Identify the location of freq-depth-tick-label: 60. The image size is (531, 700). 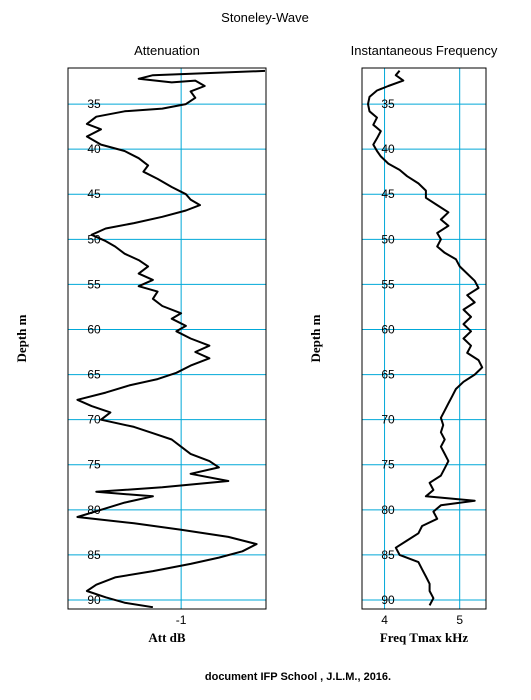
(388, 329).